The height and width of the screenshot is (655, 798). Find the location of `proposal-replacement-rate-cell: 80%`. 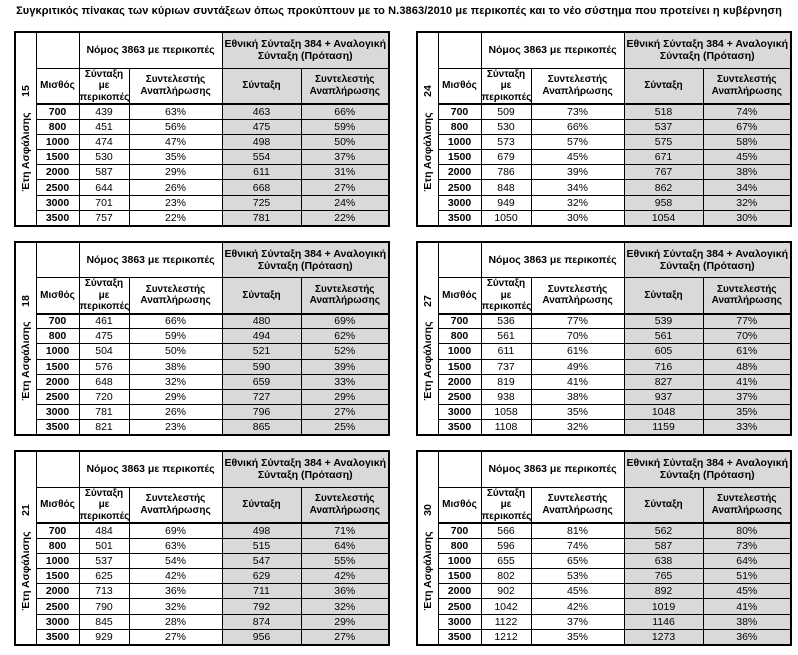

proposal-replacement-rate-cell: 80% is located at coordinates (747, 530).